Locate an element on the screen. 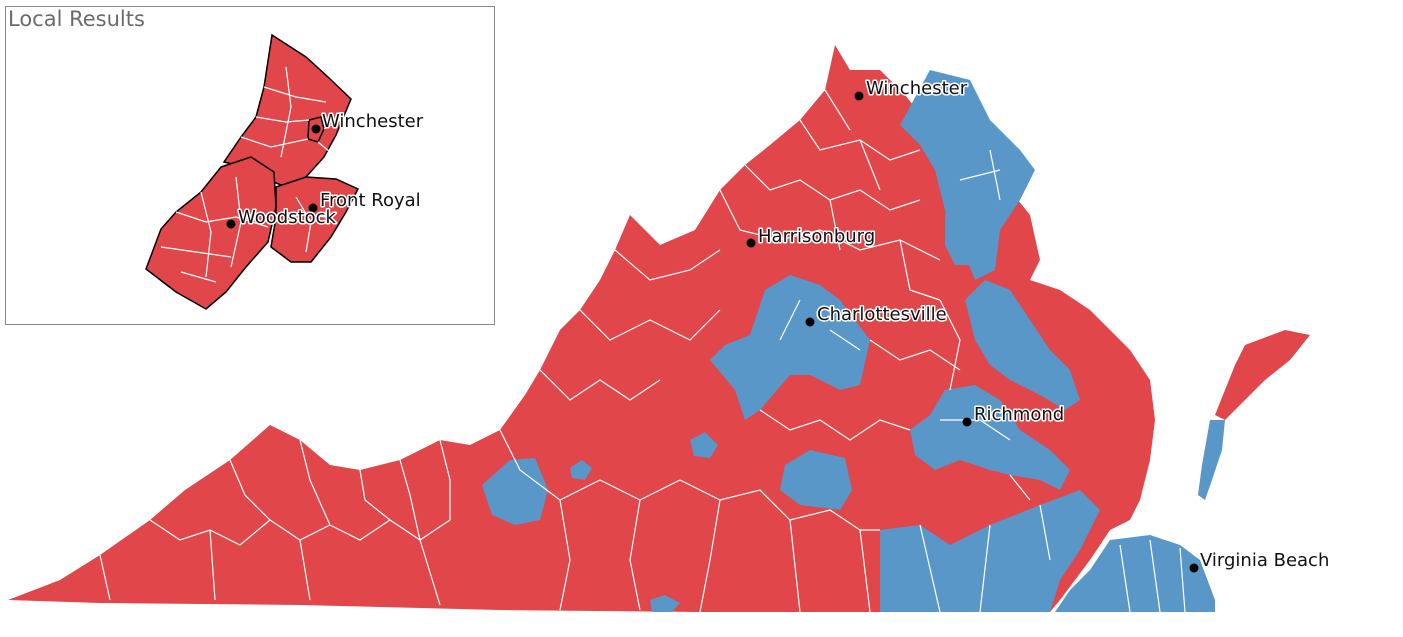  inset-city-woodstock-marker: Woodstock is located at coordinates (282, 218).